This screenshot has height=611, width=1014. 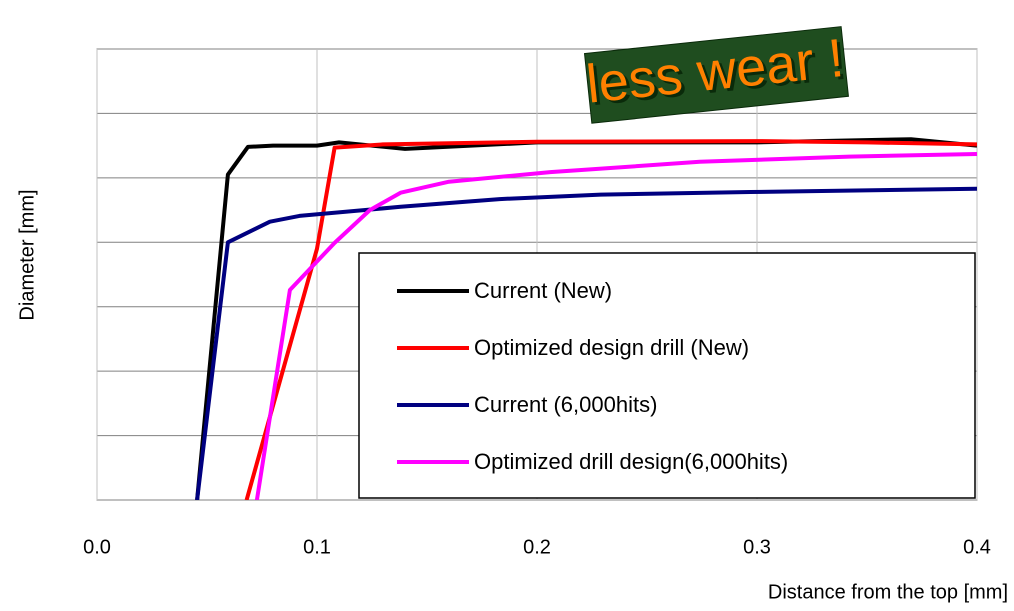 I want to click on annotation: less wear !less wear !, so click(x=716, y=75).